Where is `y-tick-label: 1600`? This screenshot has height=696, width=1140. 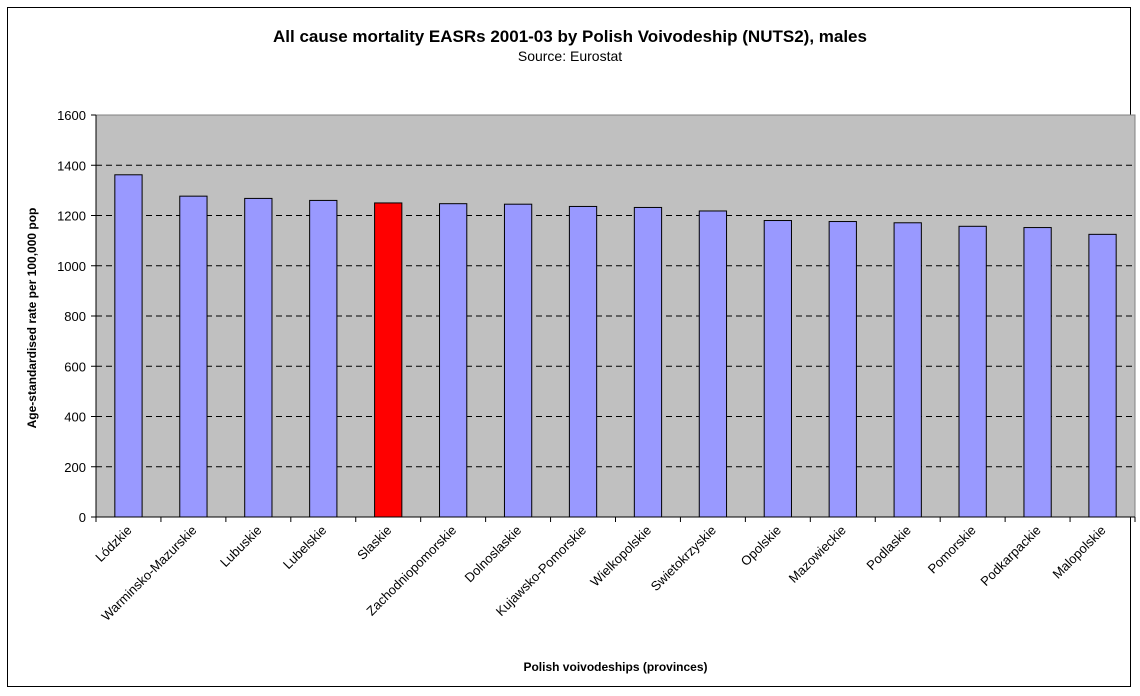
y-tick-label: 1600 is located at coordinates (71, 115).